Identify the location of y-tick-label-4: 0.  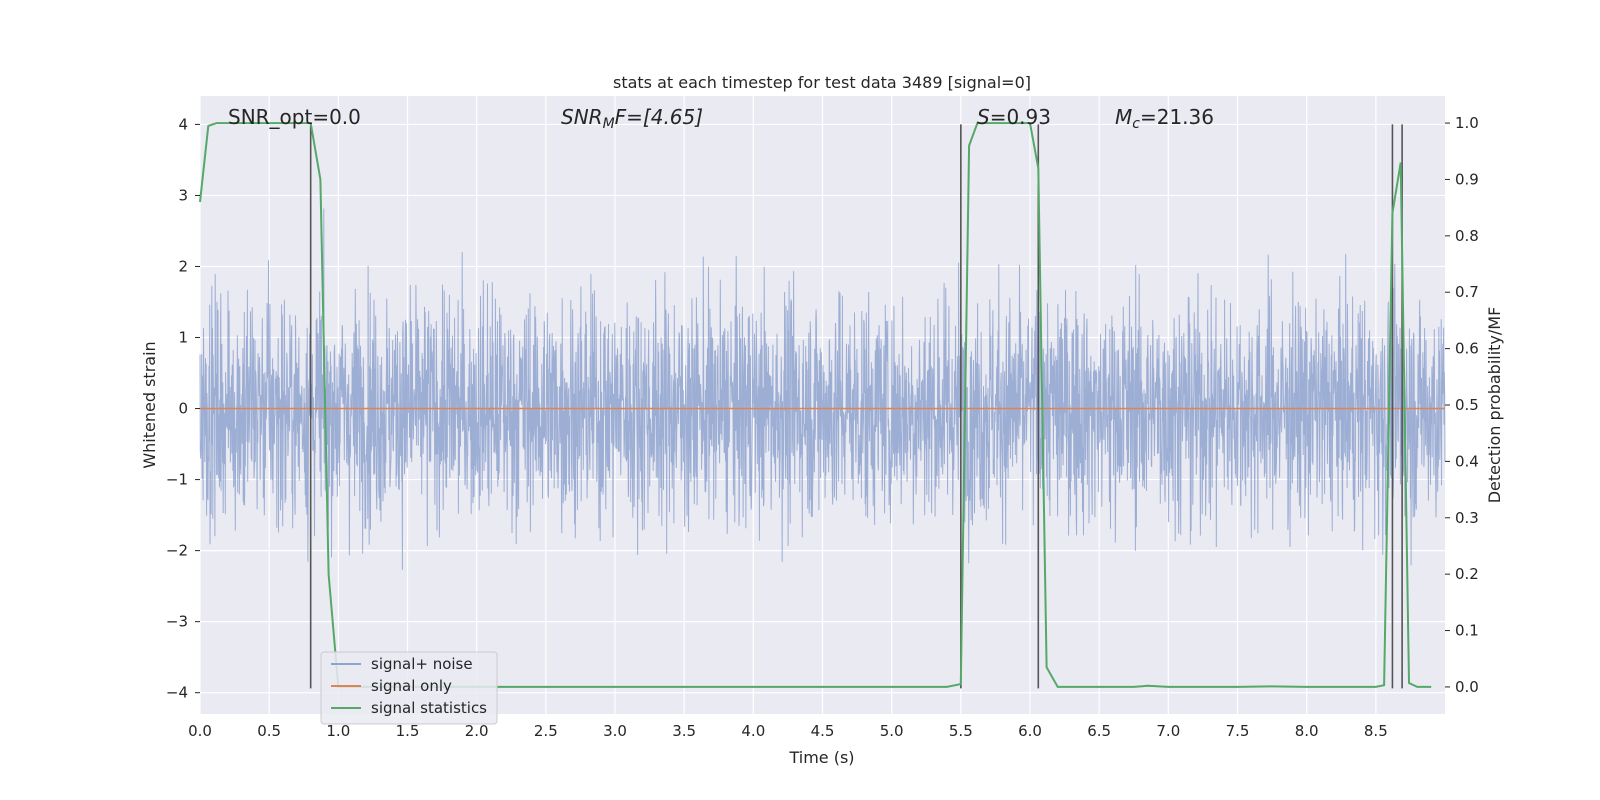
(183, 409).